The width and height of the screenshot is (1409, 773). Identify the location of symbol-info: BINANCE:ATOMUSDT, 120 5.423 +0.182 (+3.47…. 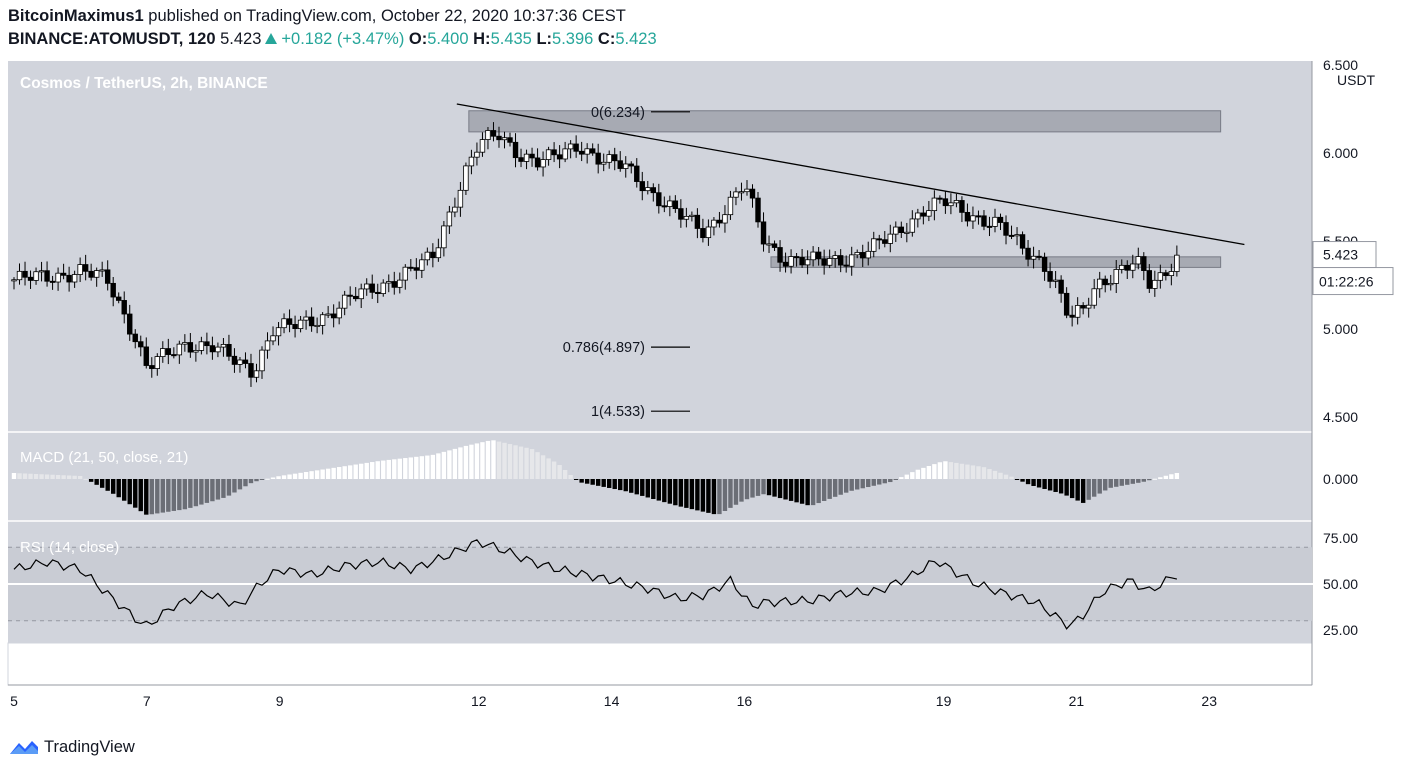
(332, 39).